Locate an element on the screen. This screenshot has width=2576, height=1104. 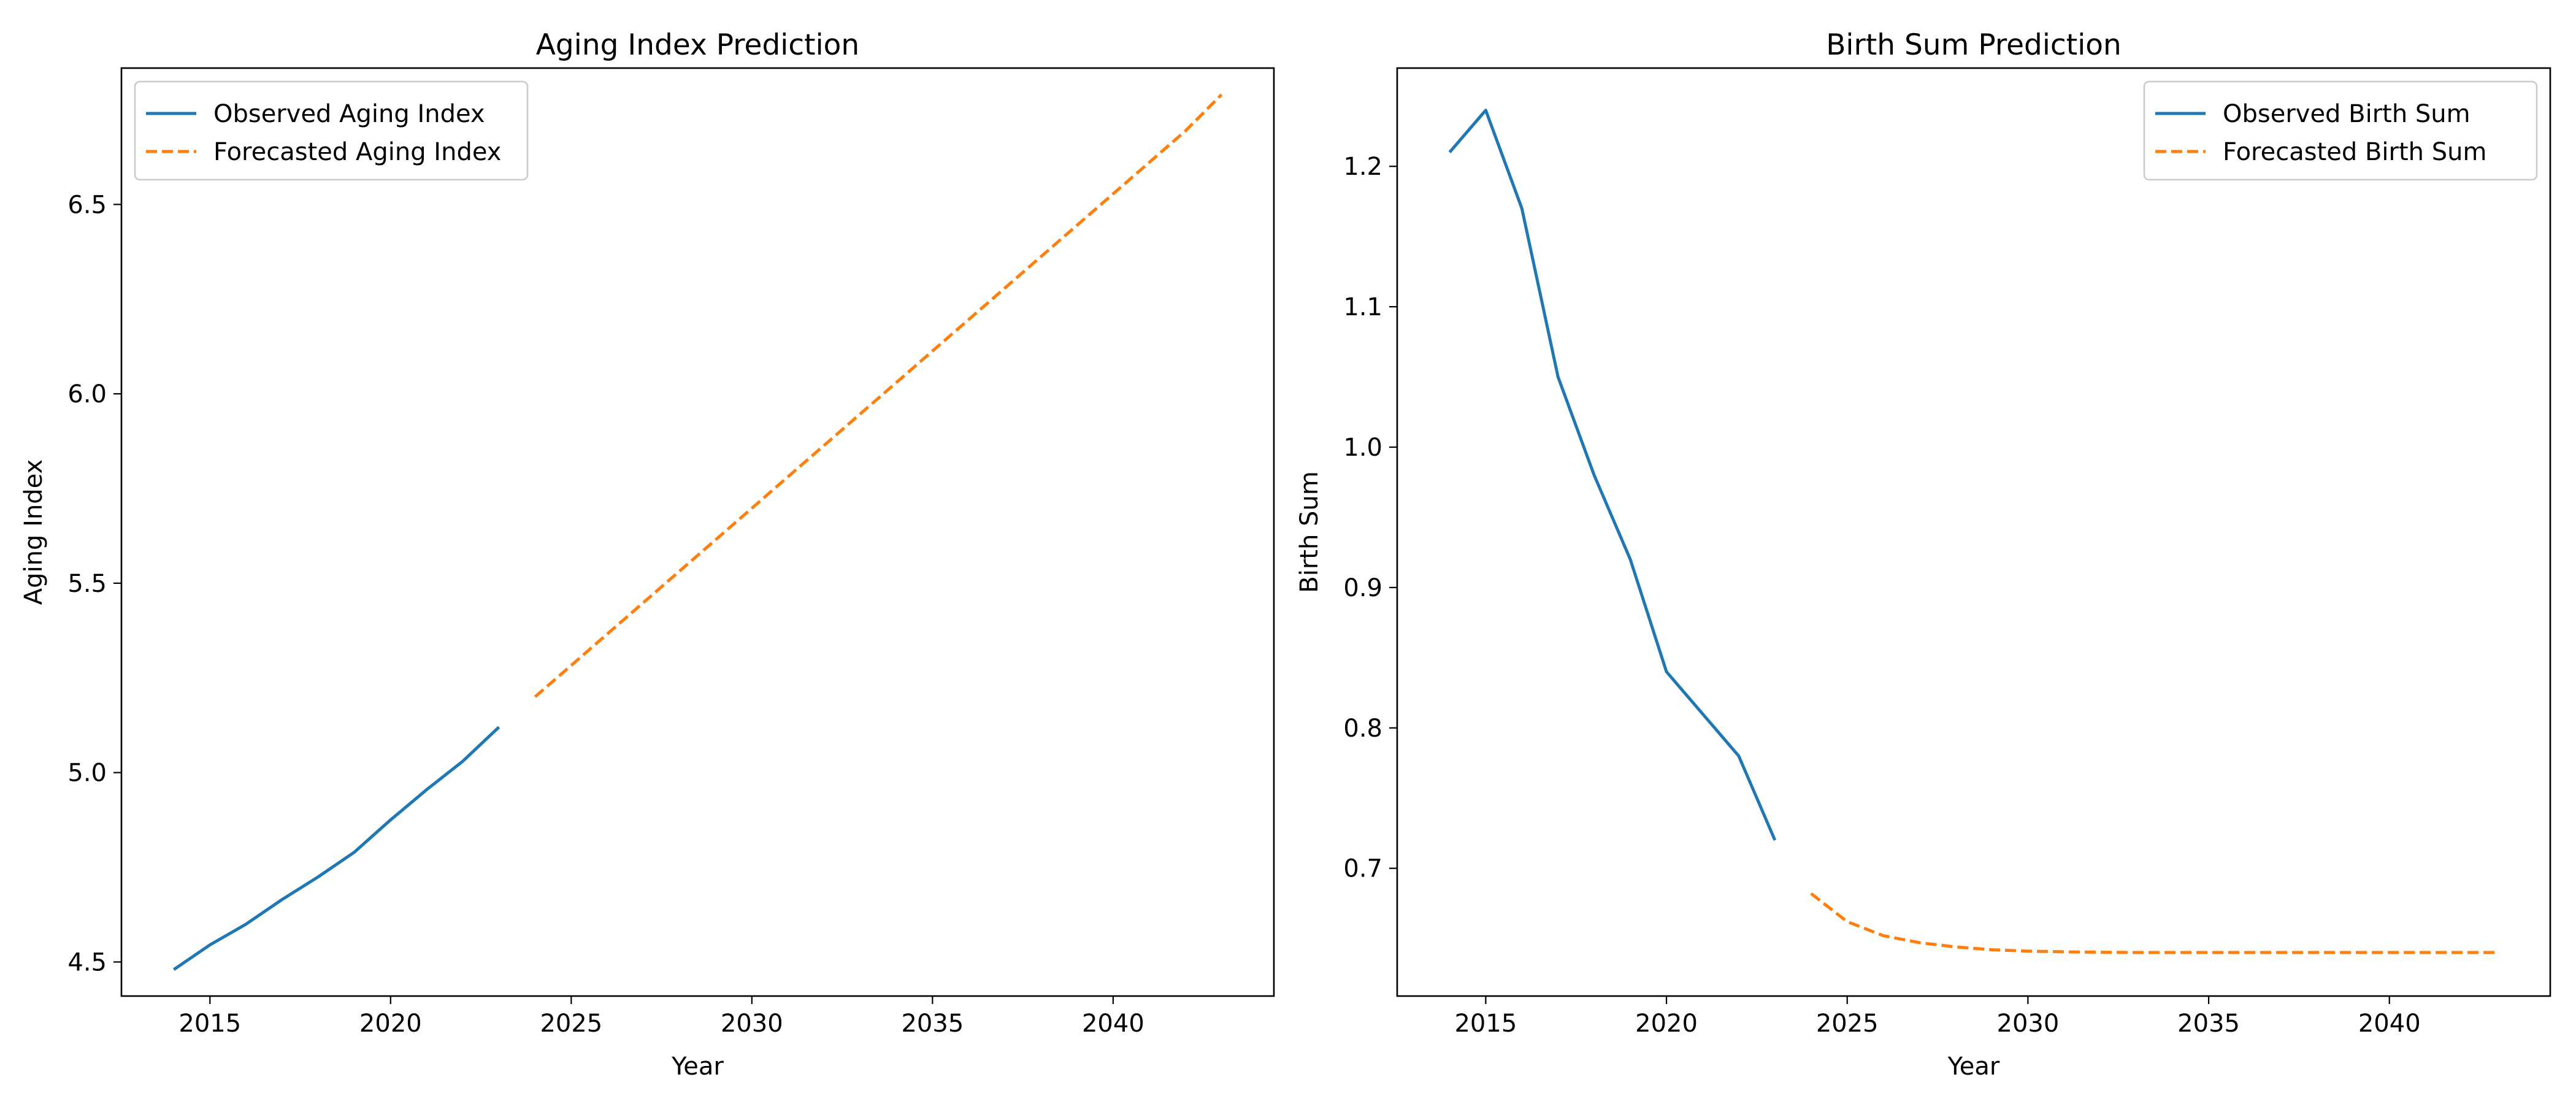
y-tick-label: 6.5 is located at coordinates (87, 205).